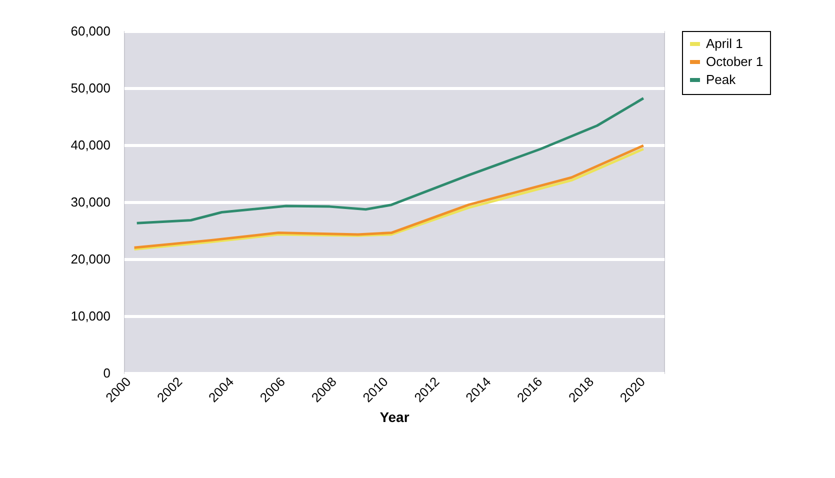 This screenshot has height=478, width=835. What do you see at coordinates (90, 145) in the screenshot?
I see `y-tick-label: 40,000` at bounding box center [90, 145].